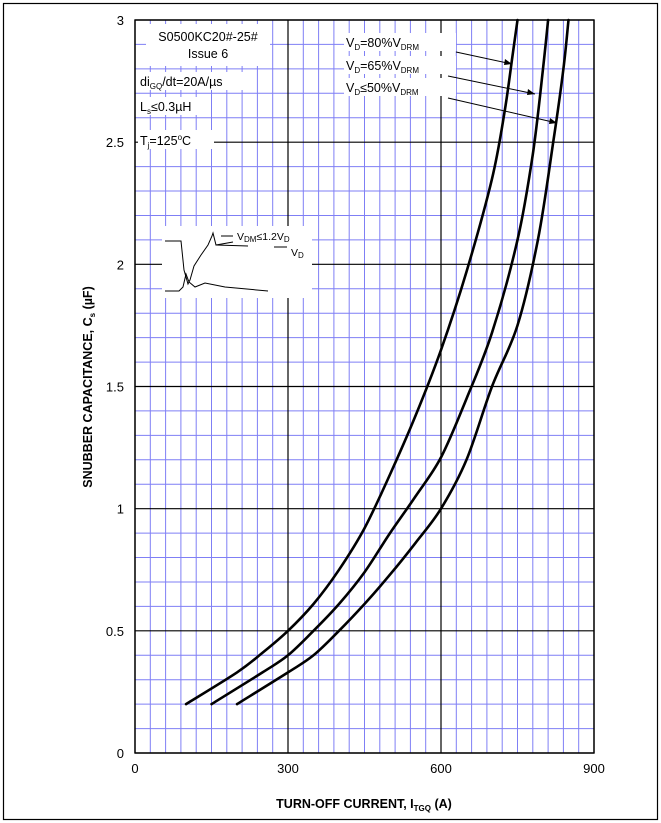  I want to click on ls-label-box: Ls≤0.3µH, so click(173, 106).